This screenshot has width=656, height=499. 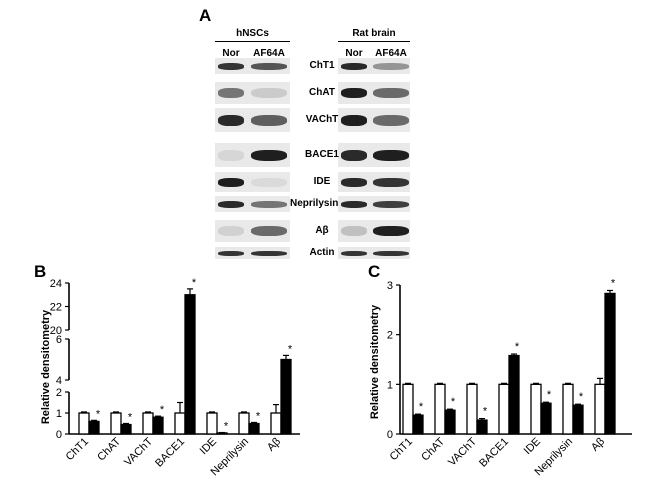 I want to click on panel-c-letter: C, so click(x=374, y=271).